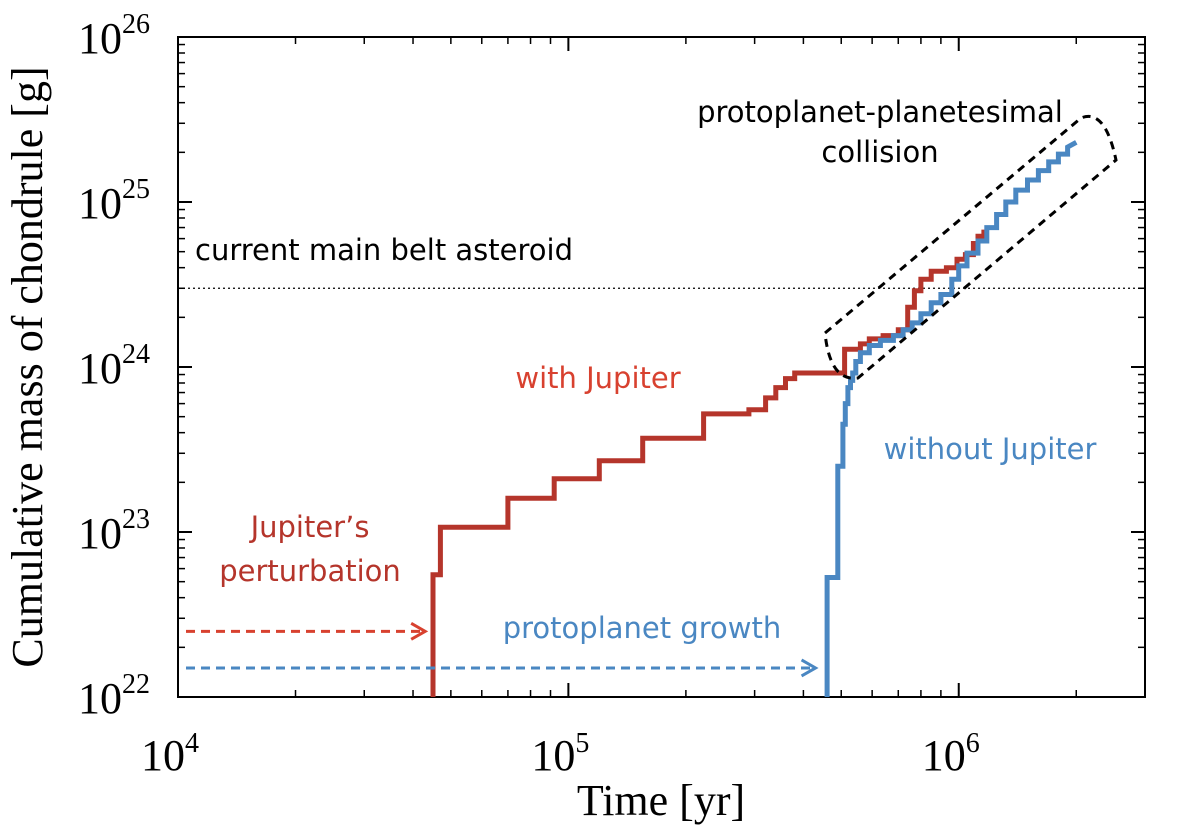 Image resolution: width=1178 pixels, height=839 pixels. Describe the element at coordinates (642, 628) in the screenshot. I see `annotation-growth: protoplanet growth` at that location.